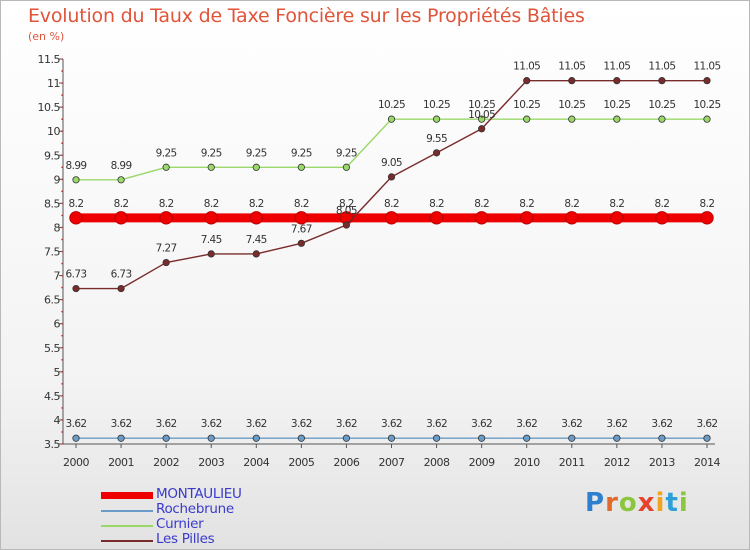 This screenshot has height=550, width=750. I want to click on legend-item: Rochebrune, so click(211, 509).